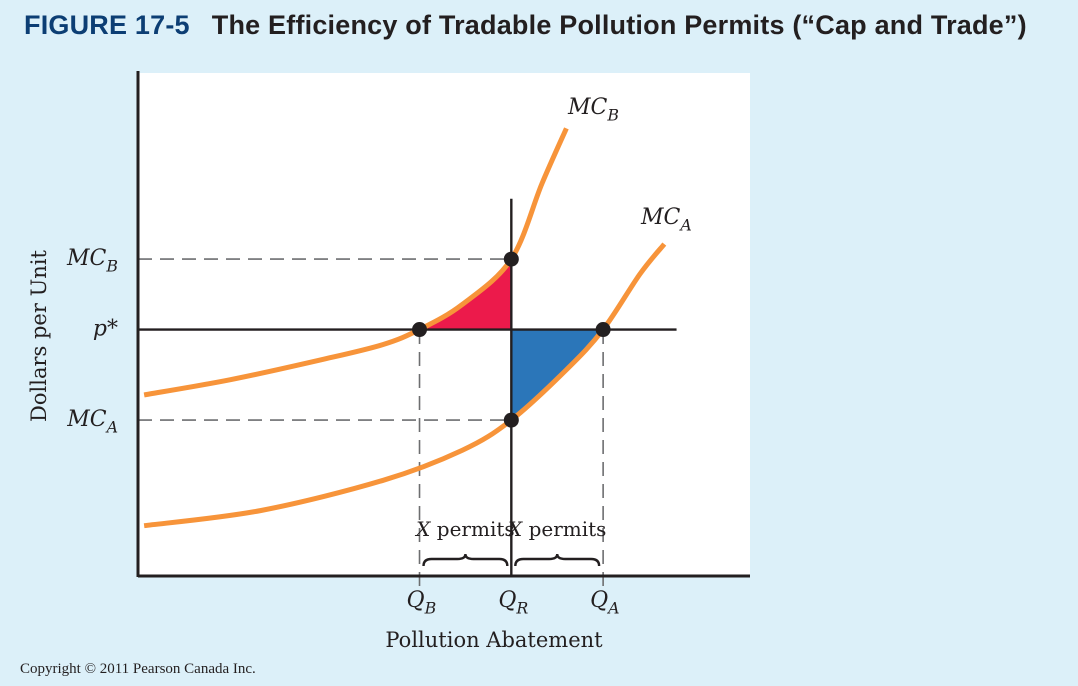  What do you see at coordinates (666, 220) in the screenshot?
I see `series-label-mc-a: MCA` at bounding box center [666, 220].